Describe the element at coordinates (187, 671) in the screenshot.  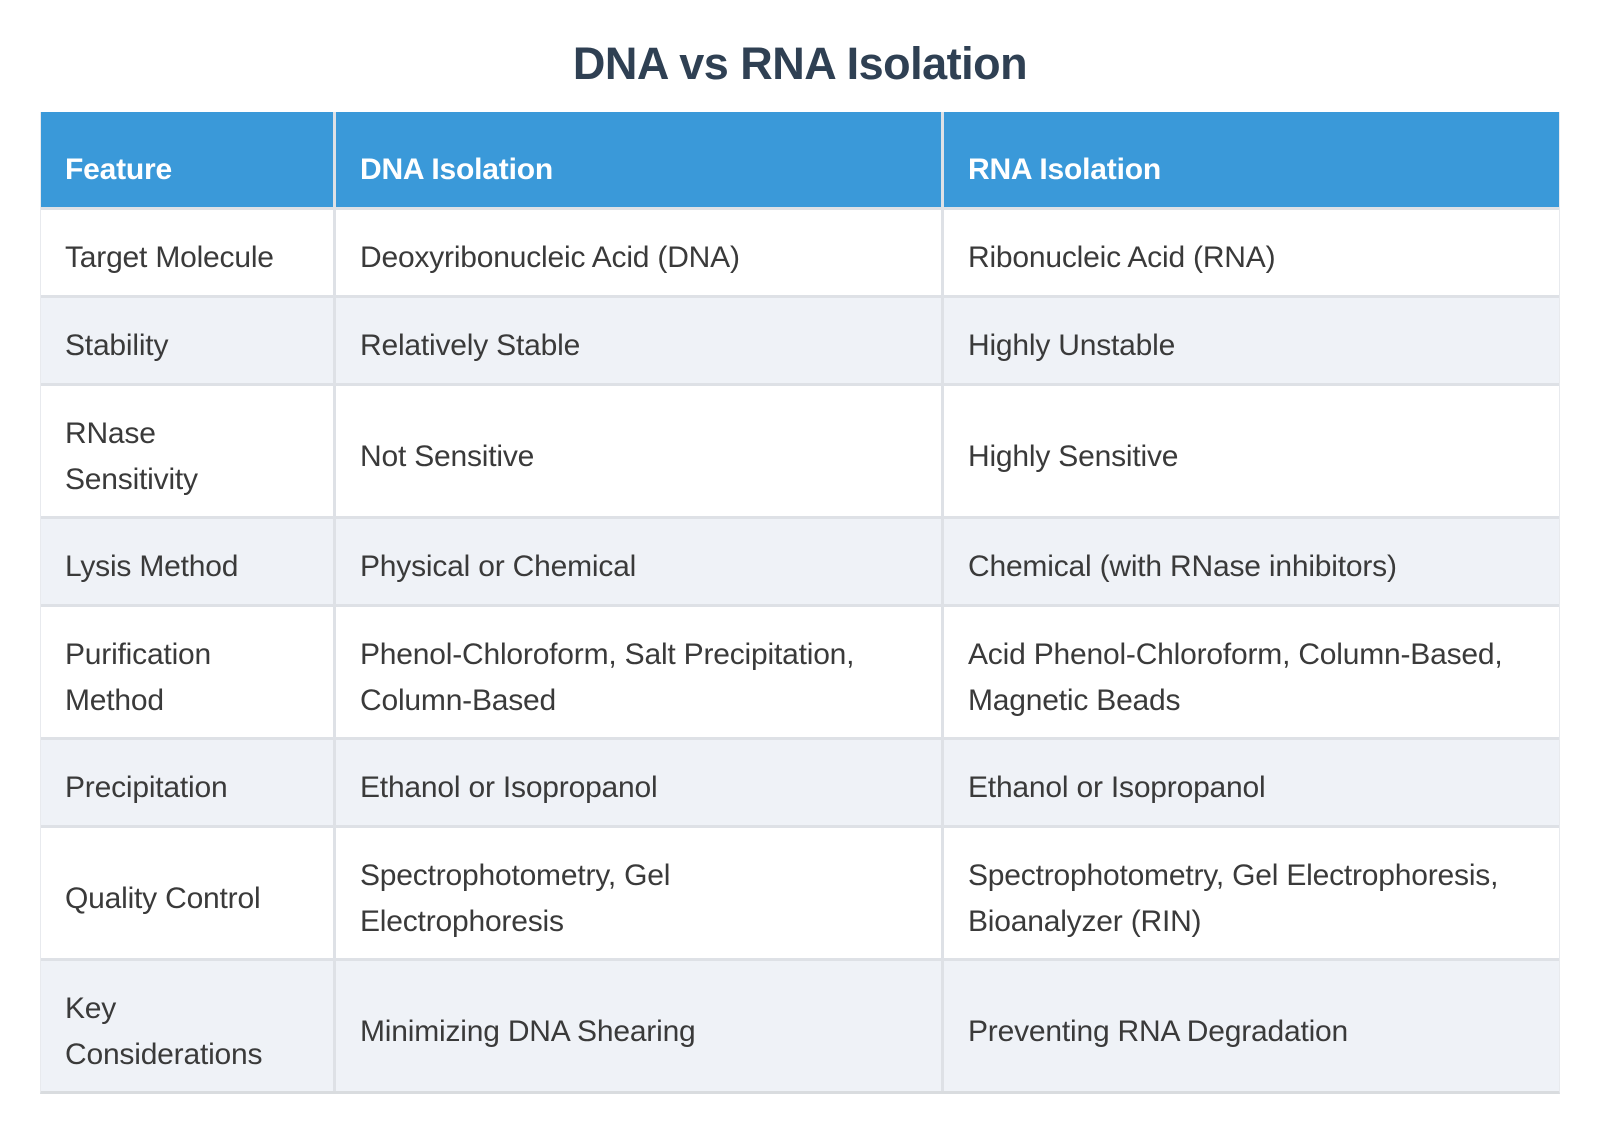
I see `feature-cell: Purification Method` at that location.